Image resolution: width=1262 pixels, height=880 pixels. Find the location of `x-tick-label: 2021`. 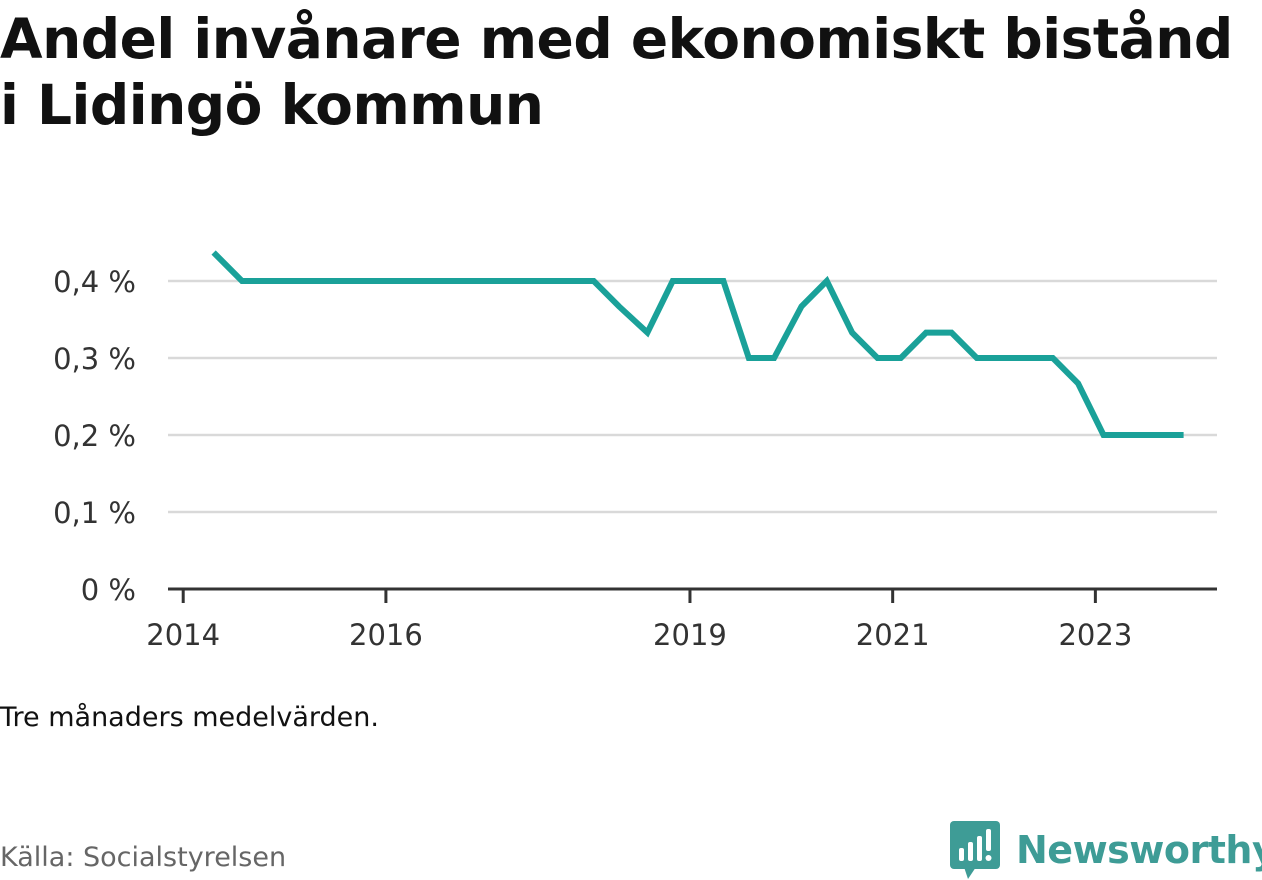

x-tick-label: 2021 is located at coordinates (893, 635).